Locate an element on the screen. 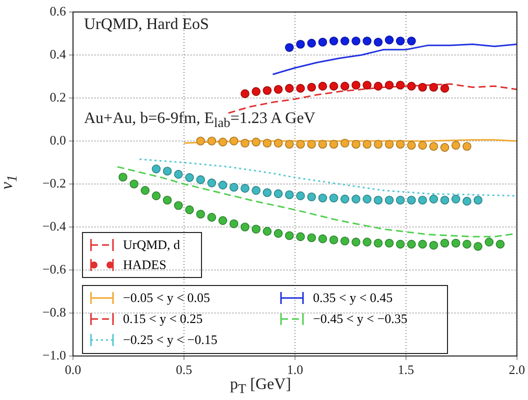  y-tick-label: −0.8 is located at coordinates (54, 312).